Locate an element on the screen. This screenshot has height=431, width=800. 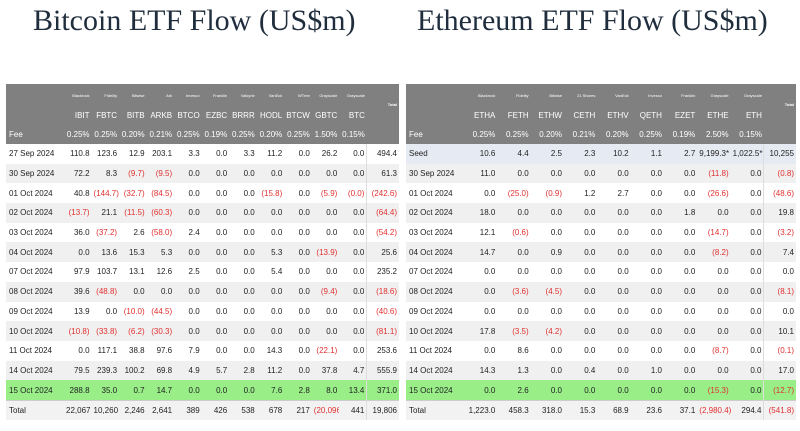
flow-cell: 17.8 is located at coordinates (481, 331).